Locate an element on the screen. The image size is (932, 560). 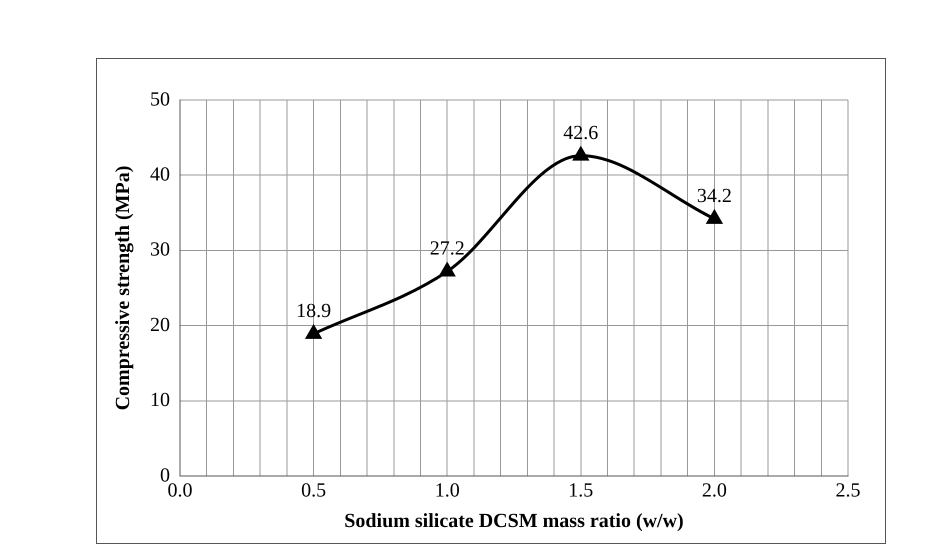
y-tick-label: 50 is located at coordinates (160, 99).